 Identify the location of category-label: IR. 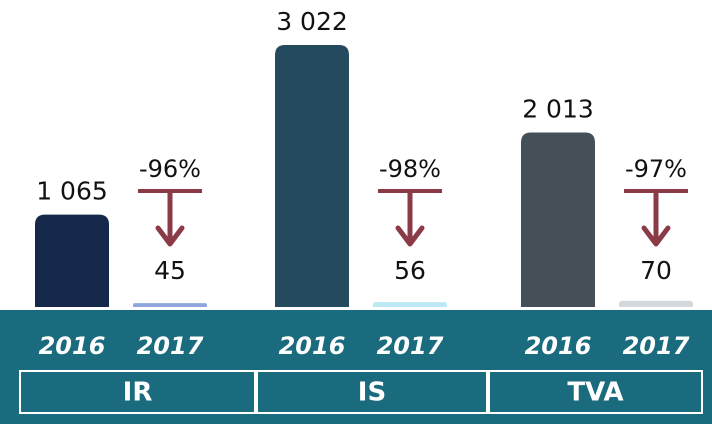
(138, 393).